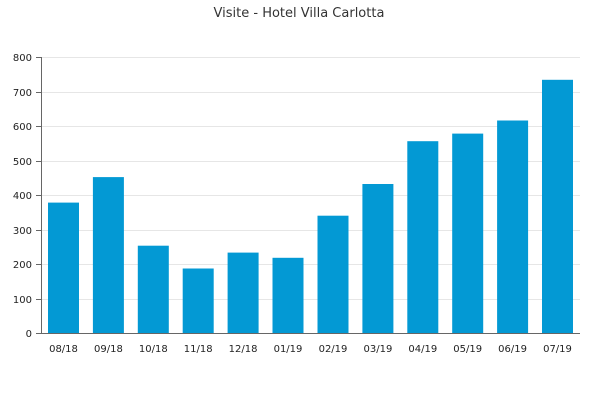  Describe the element at coordinates (22, 127) in the screenshot. I see `y-tick-label: 600` at that location.